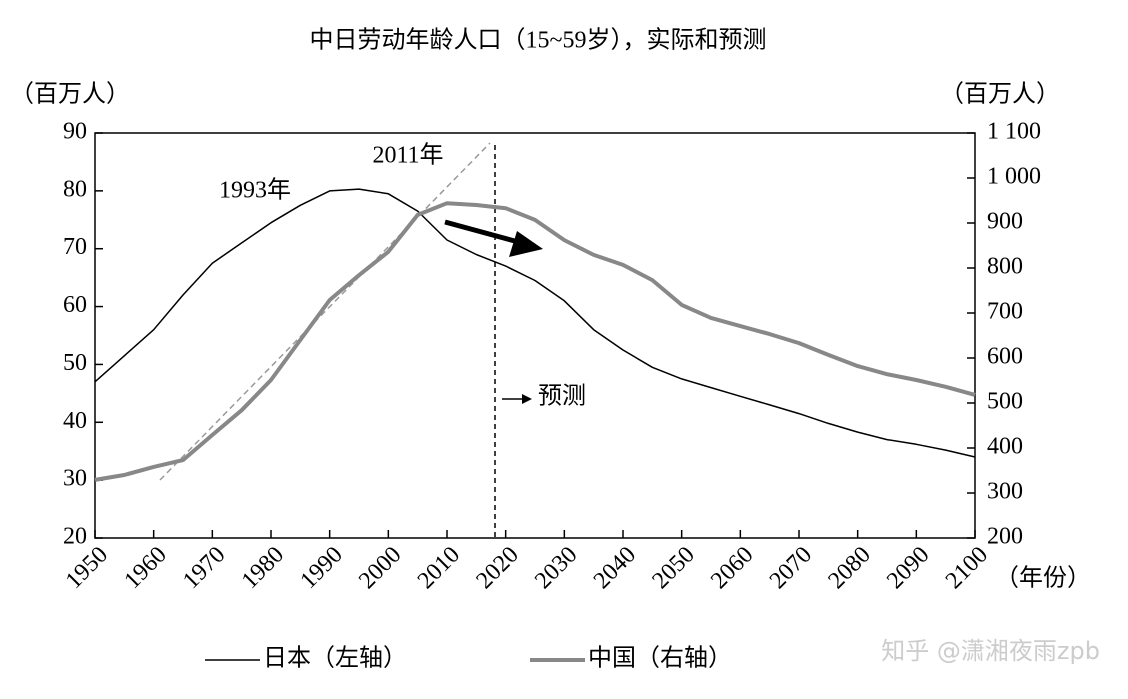  Describe the element at coordinates (75, 479) in the screenshot. I see `y-tick-label: 30` at that location.